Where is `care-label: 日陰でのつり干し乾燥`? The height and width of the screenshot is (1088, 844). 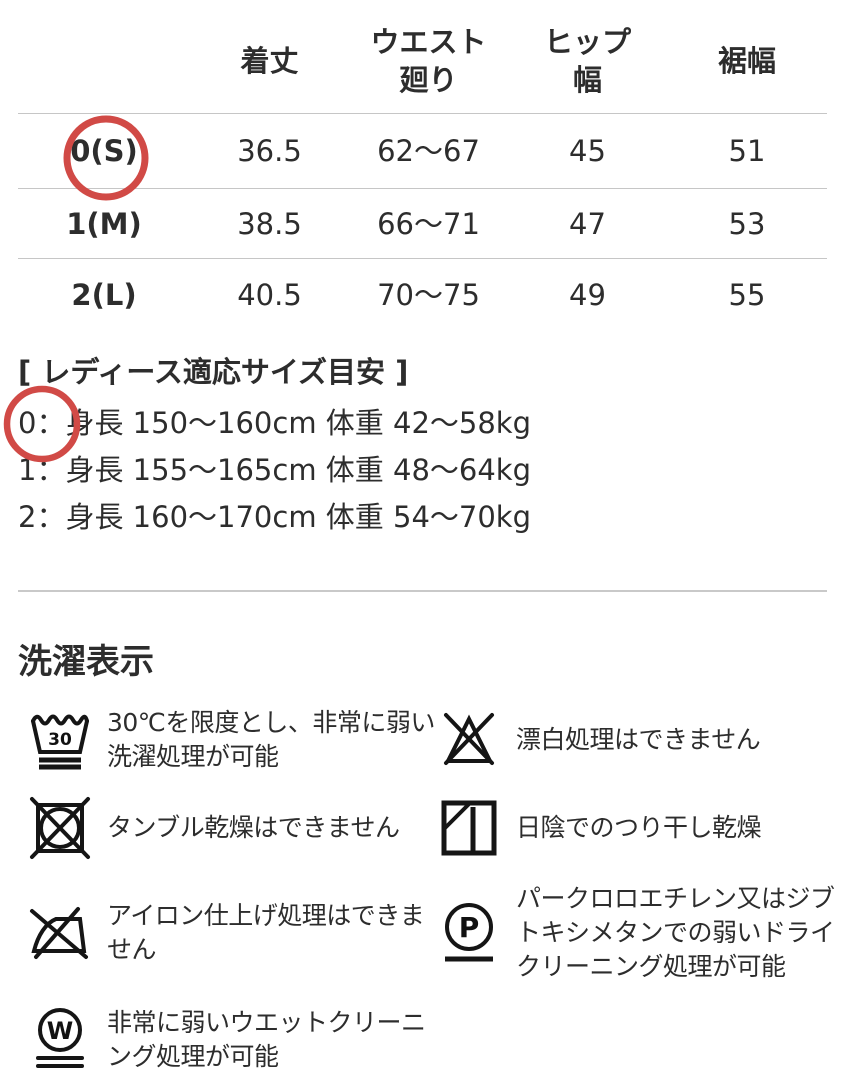 care-label: 日陰でのつり干し乾燥 is located at coordinates (639, 827).